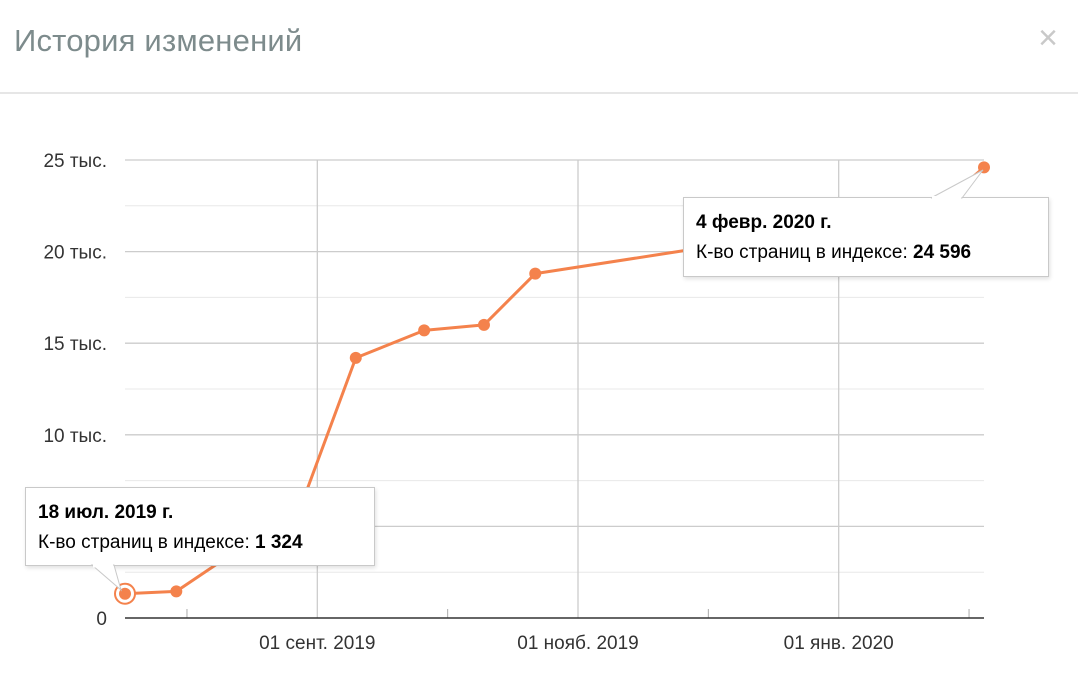 The width and height of the screenshot is (1078, 694). I want to click on close-icon: ×, so click(1048, 38).